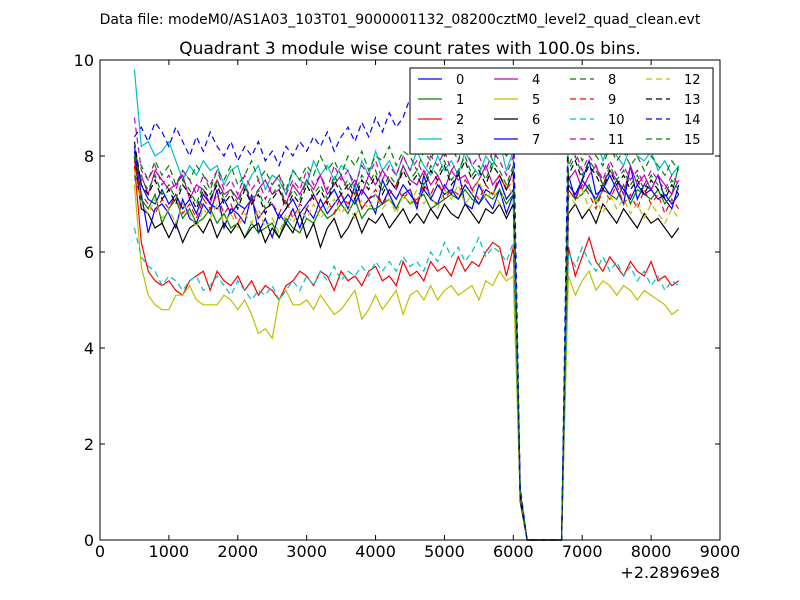 The image size is (800, 600). What do you see at coordinates (84, 60) in the screenshot?
I see `y-tick-label: 10` at bounding box center [84, 60].